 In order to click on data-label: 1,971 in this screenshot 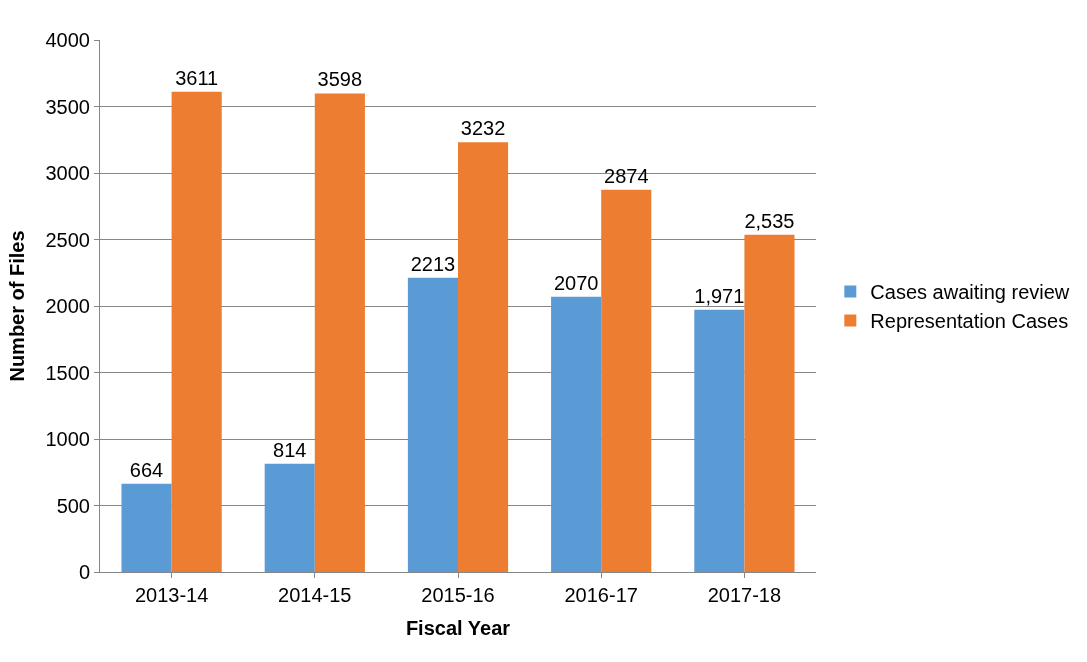, I will do `click(719, 295)`.